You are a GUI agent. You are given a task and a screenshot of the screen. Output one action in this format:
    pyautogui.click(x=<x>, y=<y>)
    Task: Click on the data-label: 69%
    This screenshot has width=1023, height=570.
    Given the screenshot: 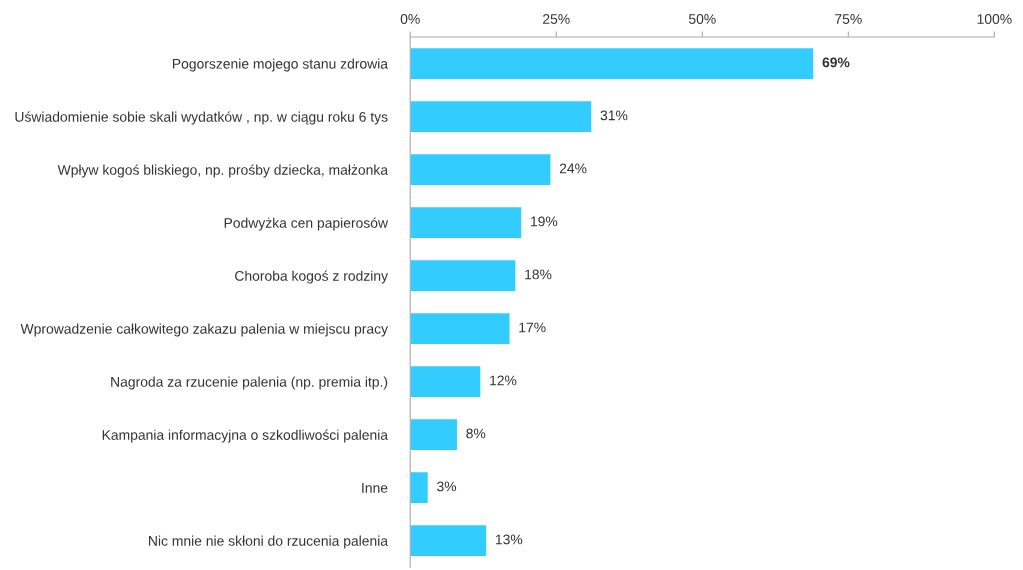 What is the action you would take?
    pyautogui.click(x=836, y=62)
    